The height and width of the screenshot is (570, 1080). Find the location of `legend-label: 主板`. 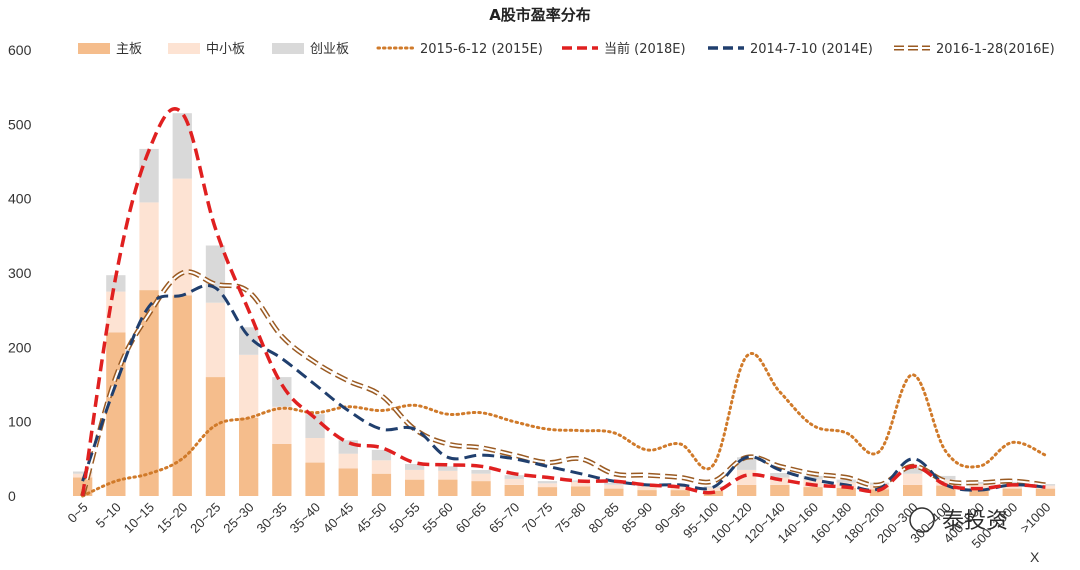

legend-label: 主板 is located at coordinates (129, 49).